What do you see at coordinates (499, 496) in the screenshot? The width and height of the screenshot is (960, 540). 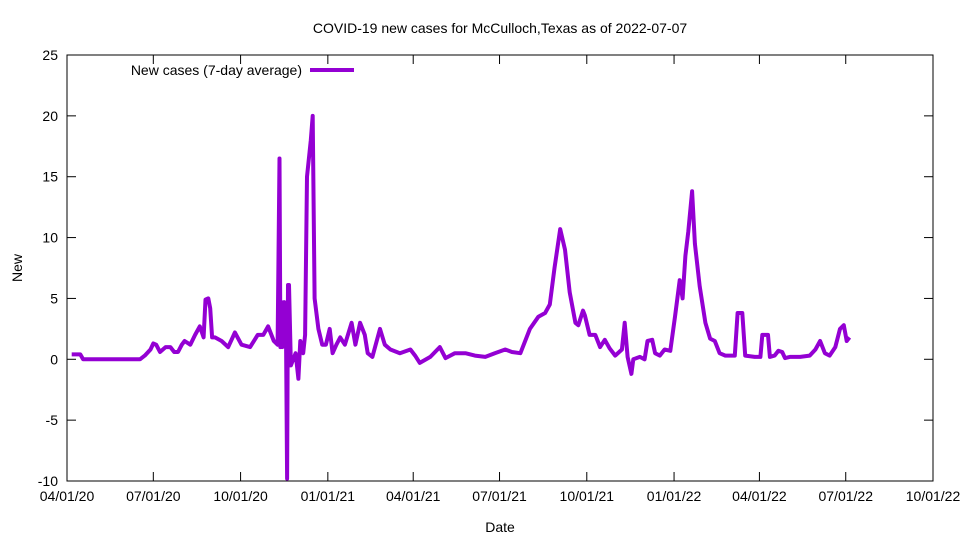 I see `x-tick-label: 07/01/21` at bounding box center [499, 496].